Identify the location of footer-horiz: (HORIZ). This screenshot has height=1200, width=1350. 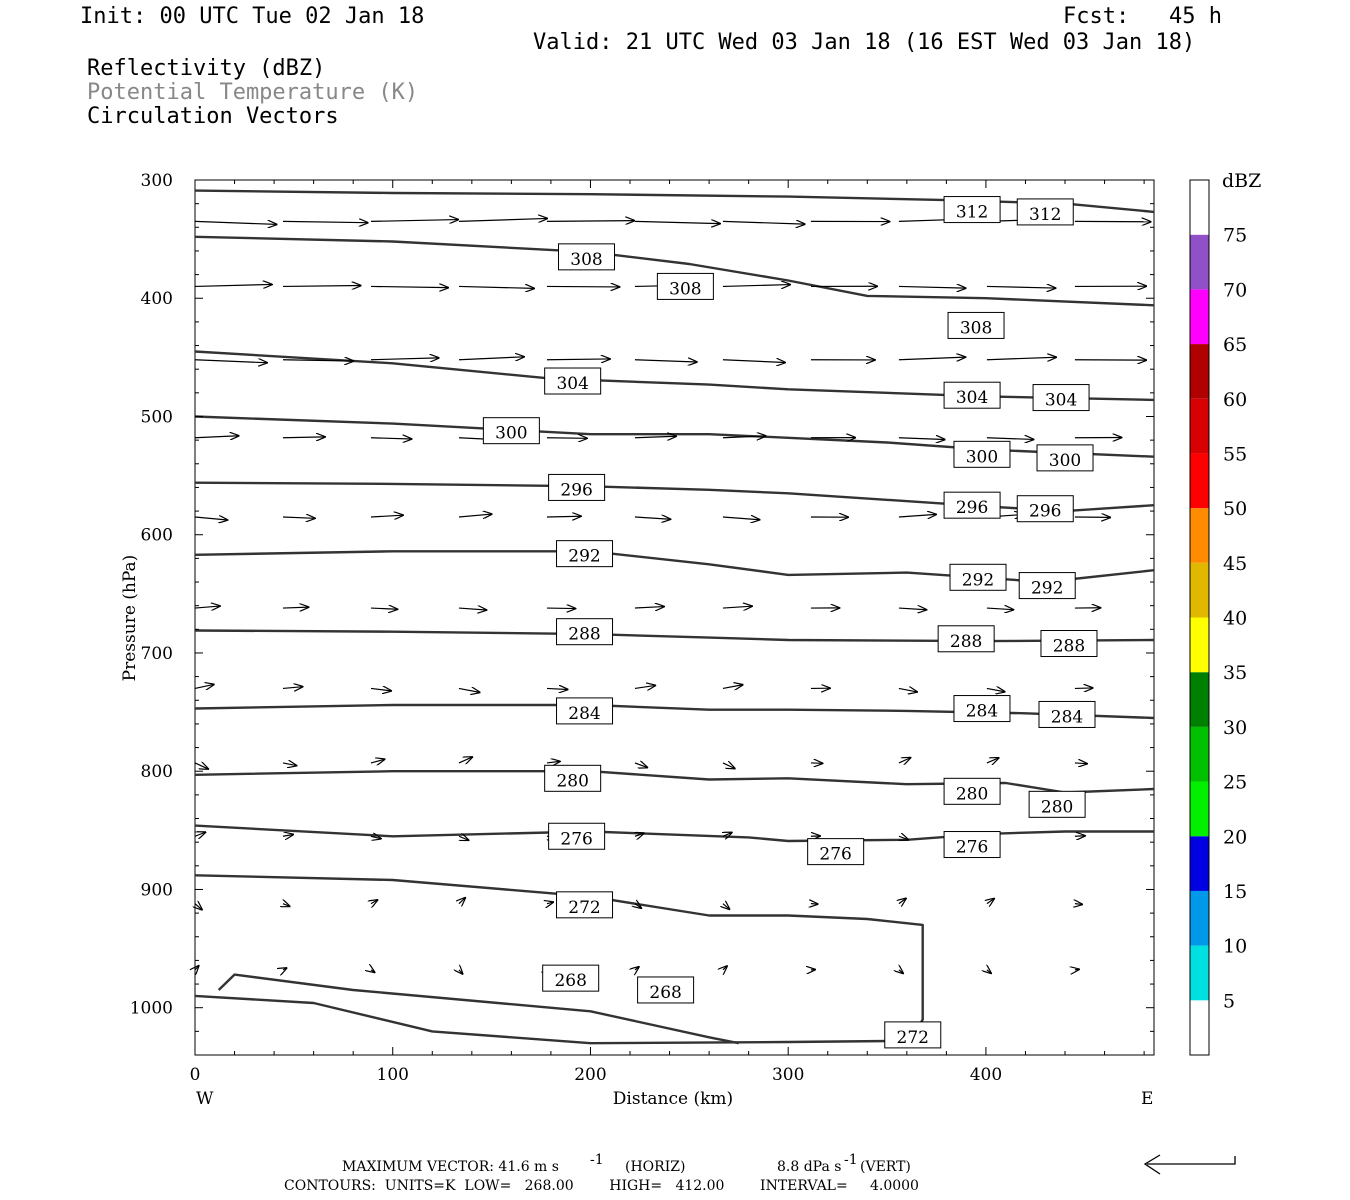
(655, 1167).